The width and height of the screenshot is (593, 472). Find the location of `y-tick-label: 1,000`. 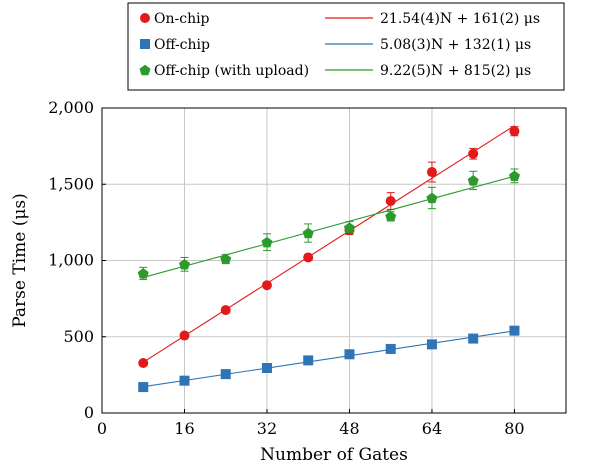

y-tick-label: 1,000 is located at coordinates (71, 260).